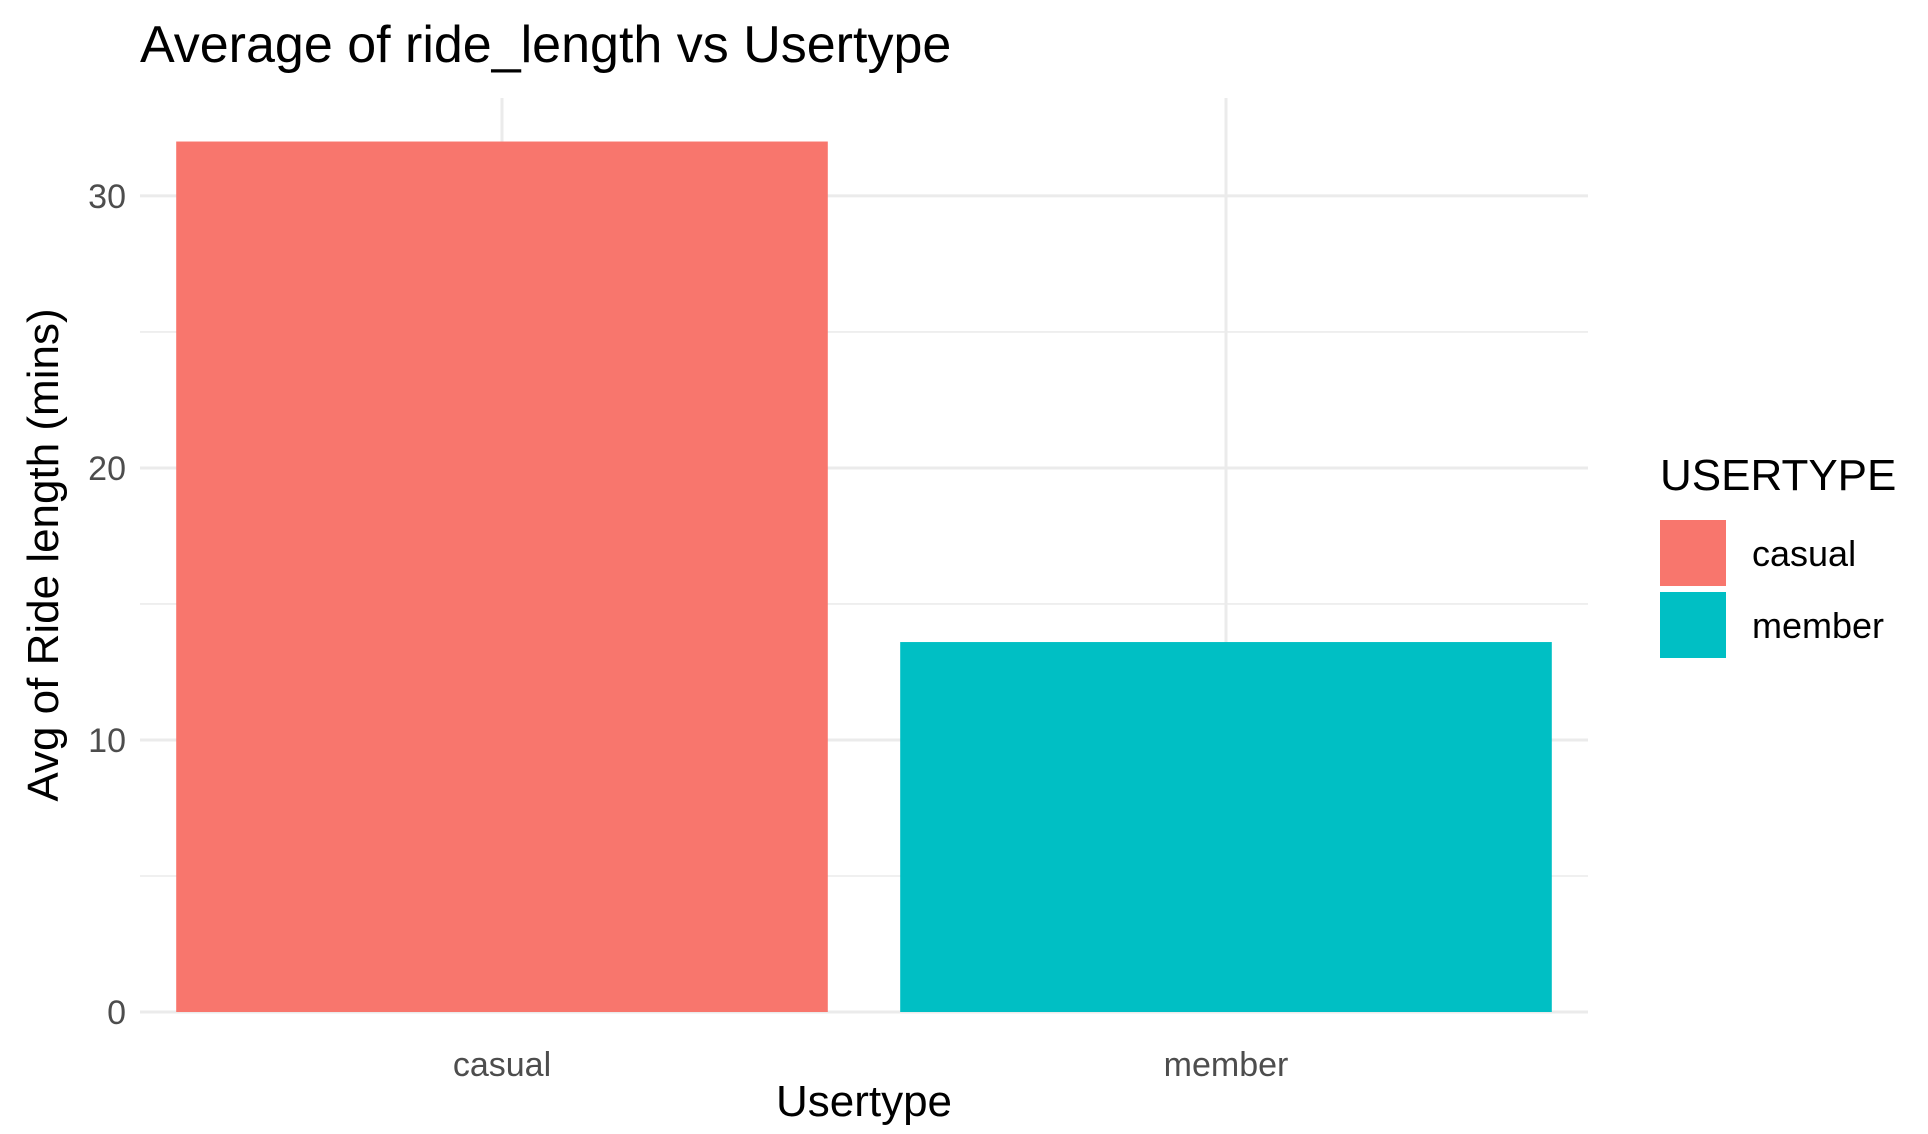  What do you see at coordinates (1693, 553) in the screenshot?
I see `legend-key-casual` at bounding box center [1693, 553].